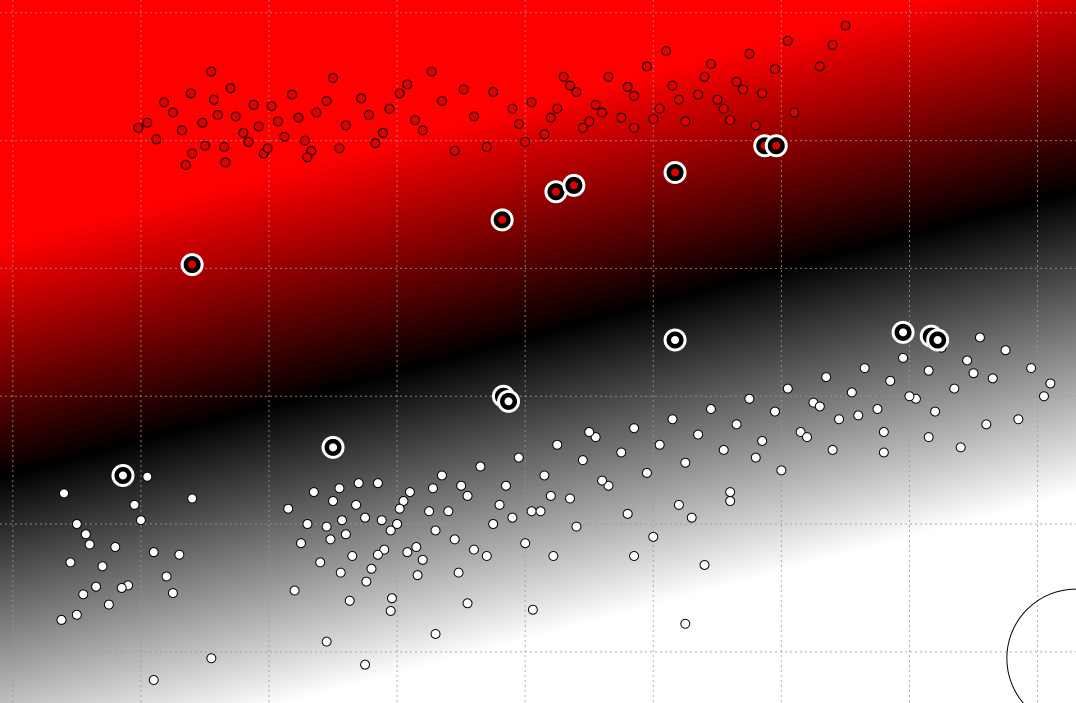 This screenshot has height=703, width=1076. What do you see at coordinates (556, 192) in the screenshot?
I see `support-vector-red` at bounding box center [556, 192].